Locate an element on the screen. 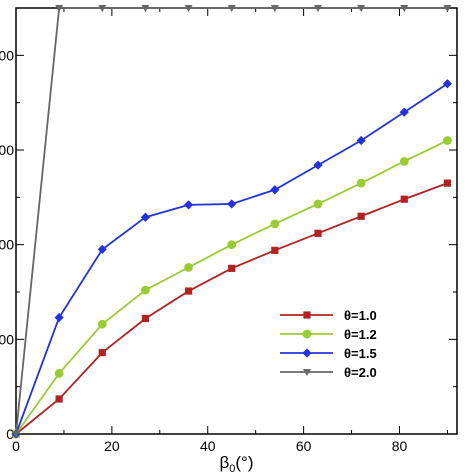 The width and height of the screenshot is (474, 474). x-axis-title-main: β is located at coordinates (224, 462).